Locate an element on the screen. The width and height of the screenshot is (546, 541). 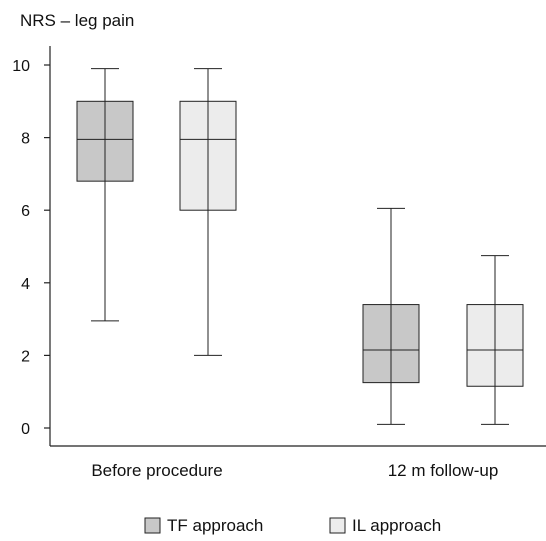
legend-label-1: IL approach is located at coordinates (396, 525).